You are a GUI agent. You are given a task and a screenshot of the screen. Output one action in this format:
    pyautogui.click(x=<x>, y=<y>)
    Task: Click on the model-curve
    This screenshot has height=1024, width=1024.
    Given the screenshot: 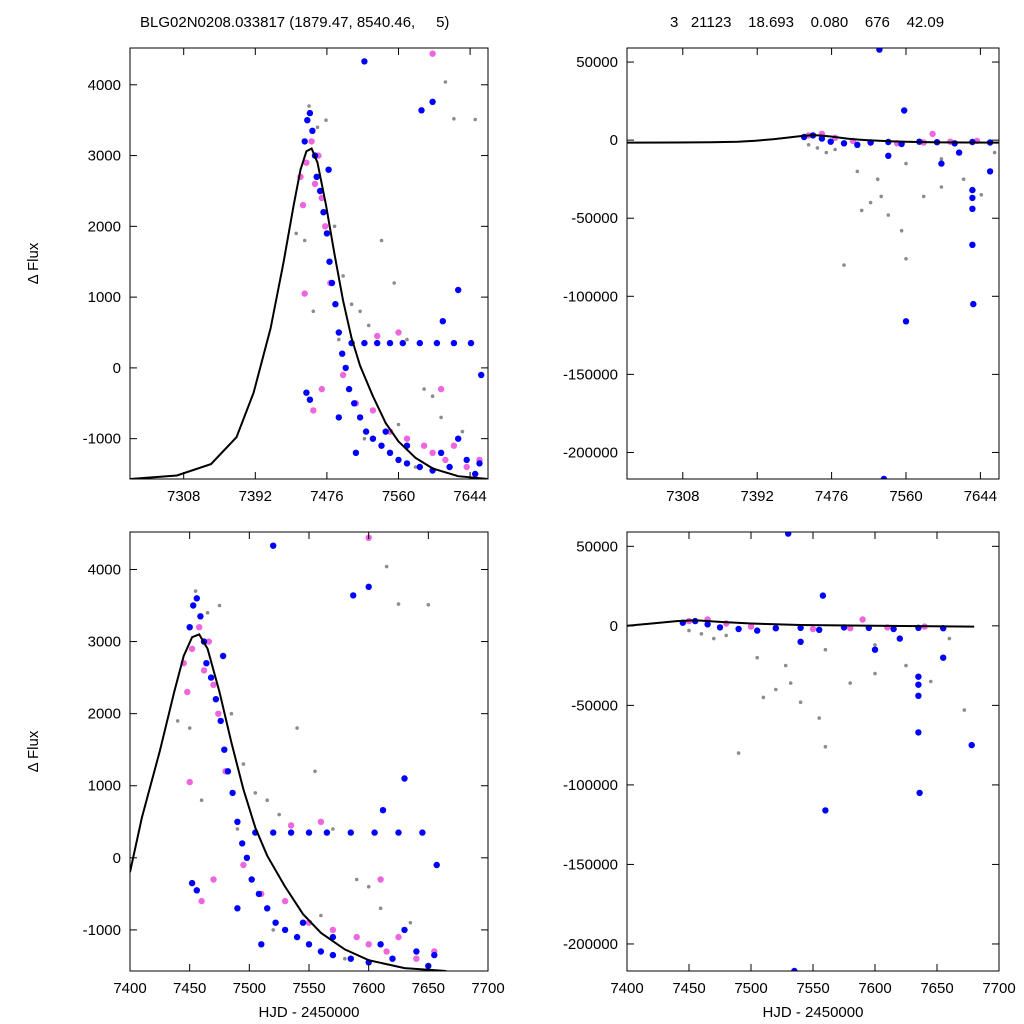 What is the action you would take?
    pyautogui.click(x=801, y=623)
    